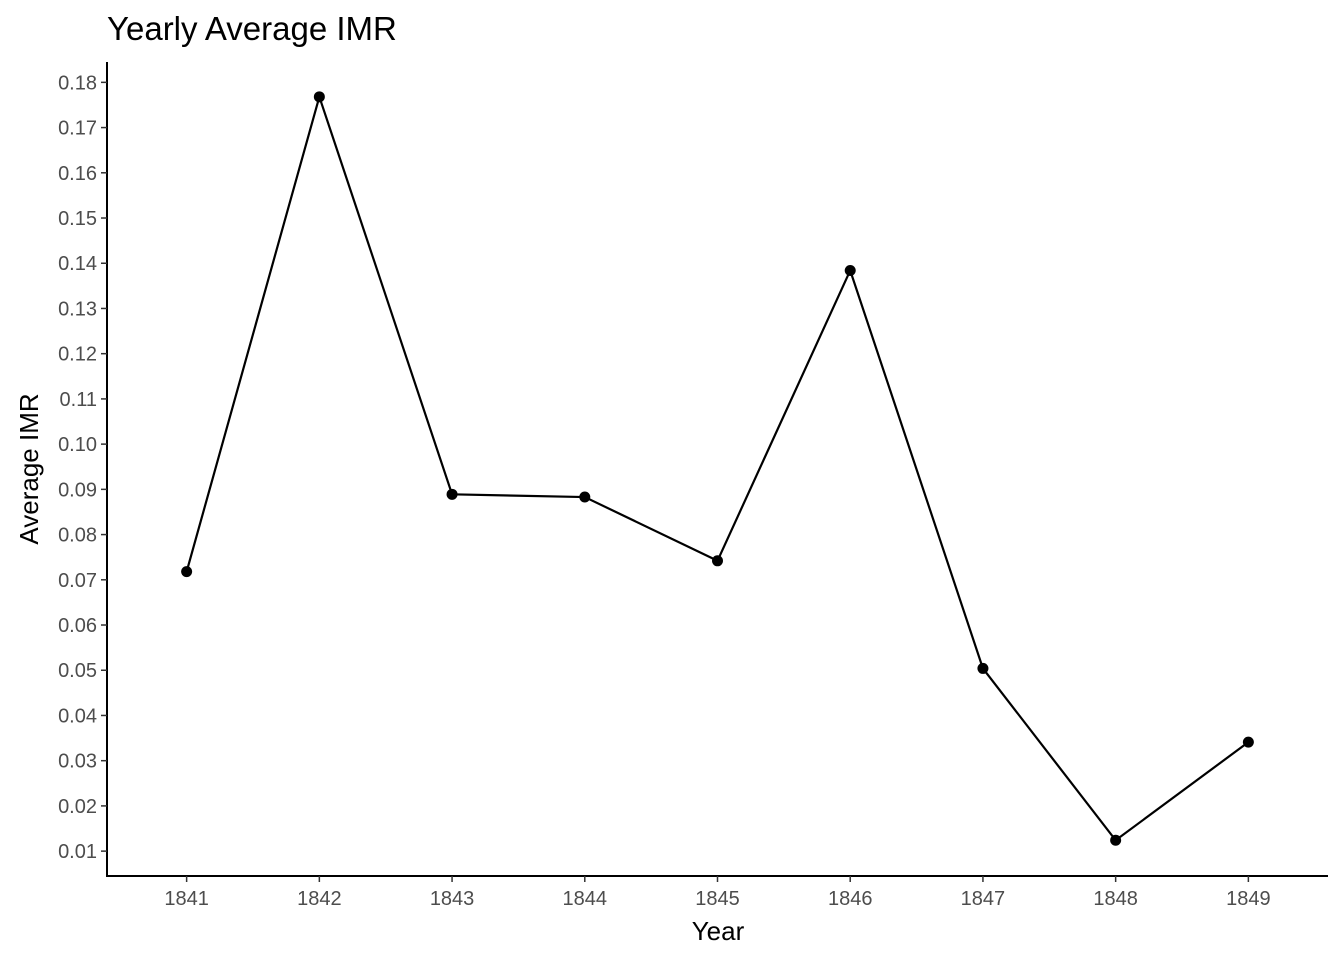  Describe the element at coordinates (77, 355) in the screenshot. I see `y-tick-label: 0.12` at that location.